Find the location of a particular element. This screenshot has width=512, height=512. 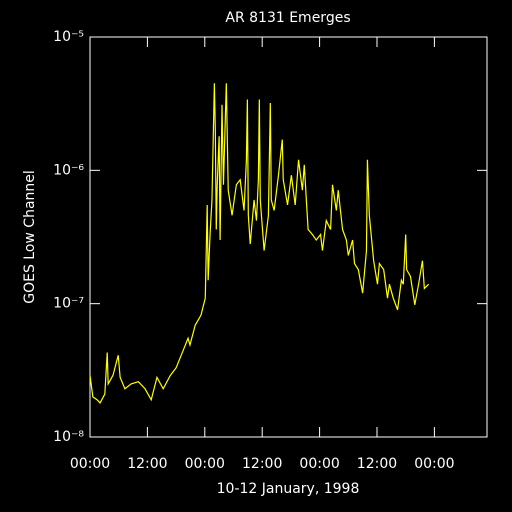

y-tick-label: 10⁻⁷ is located at coordinates (68, 304).